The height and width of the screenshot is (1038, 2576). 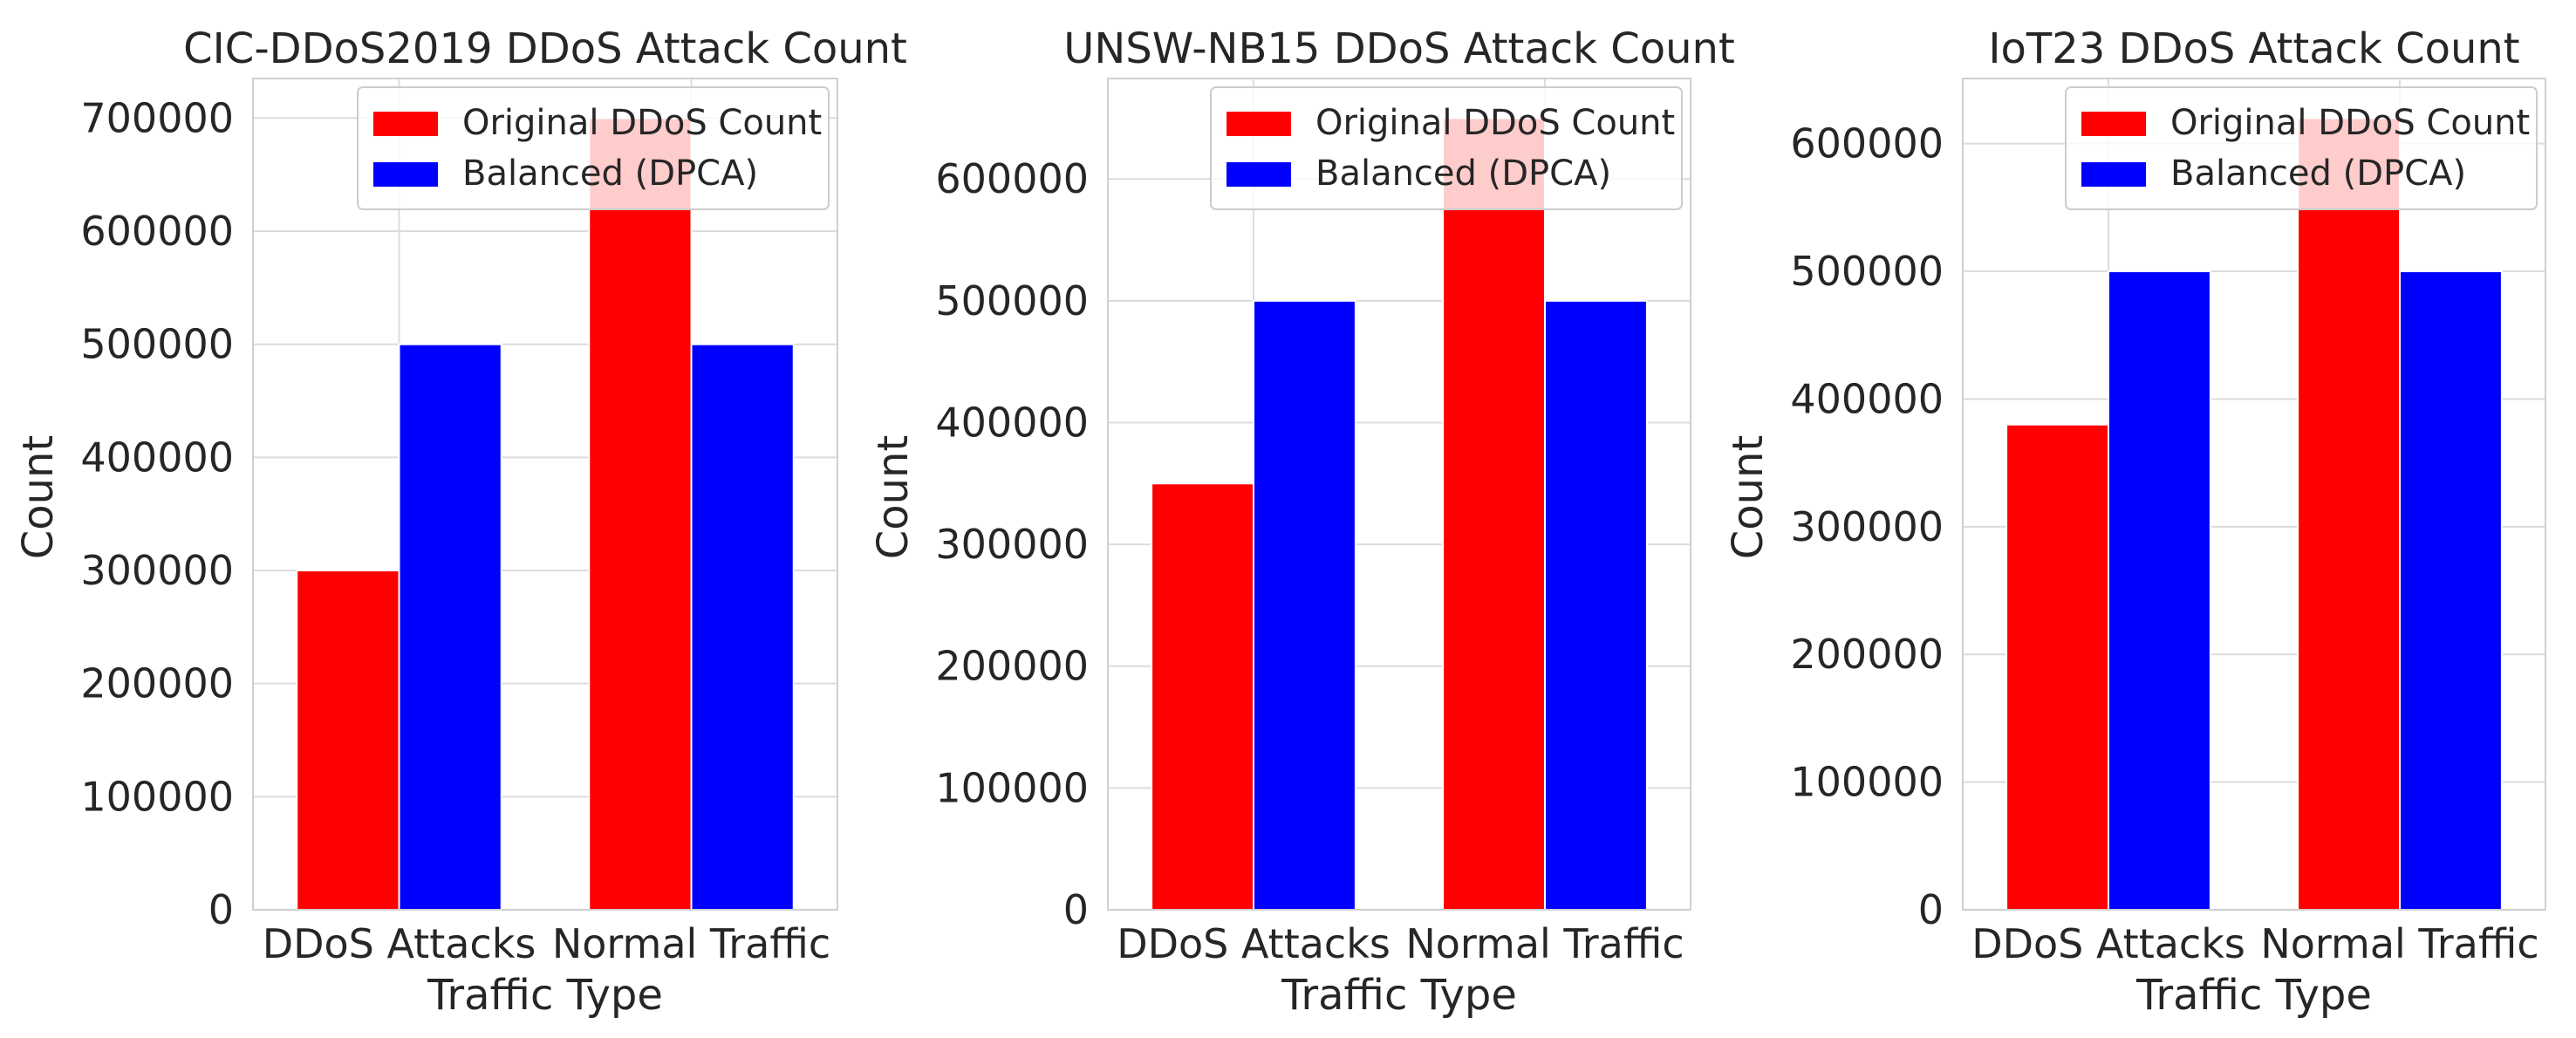 What do you see at coordinates (157, 117) in the screenshot?
I see `y-tick-label: 700000` at bounding box center [157, 117].